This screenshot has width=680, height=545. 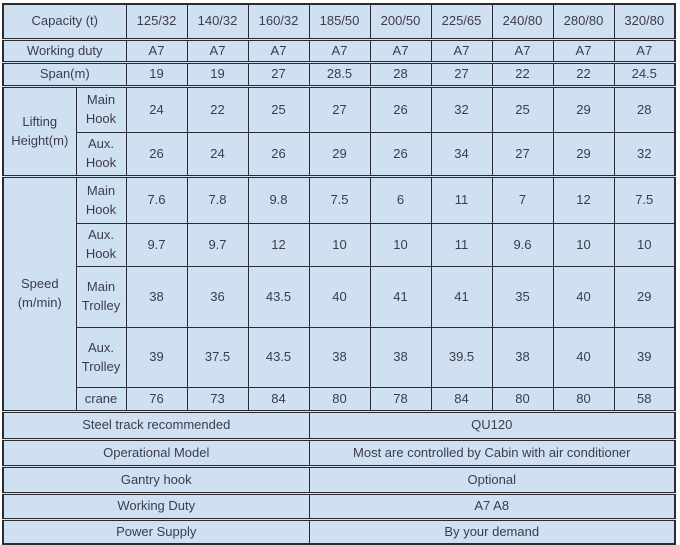 What do you see at coordinates (156, 200) in the screenshot?
I see `value-cell: 7.6` at bounding box center [156, 200].